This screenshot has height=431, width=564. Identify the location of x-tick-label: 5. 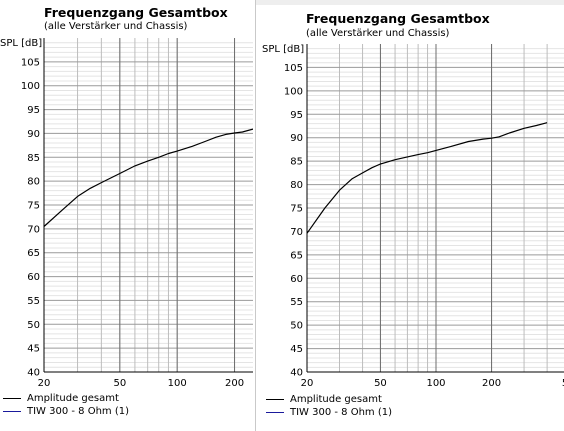
(563, 383).